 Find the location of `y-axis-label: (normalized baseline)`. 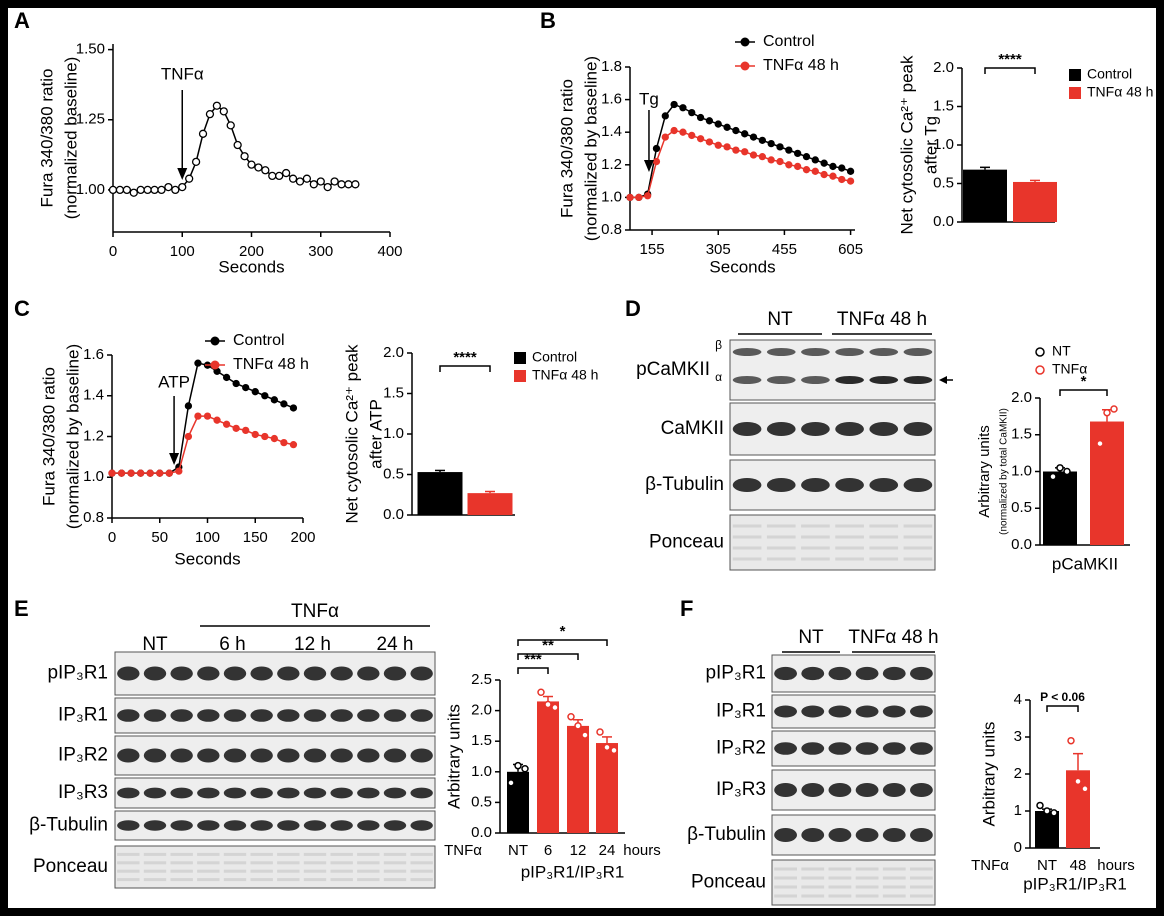

y-axis-label: (normalized baseline) is located at coordinates (70, 138).